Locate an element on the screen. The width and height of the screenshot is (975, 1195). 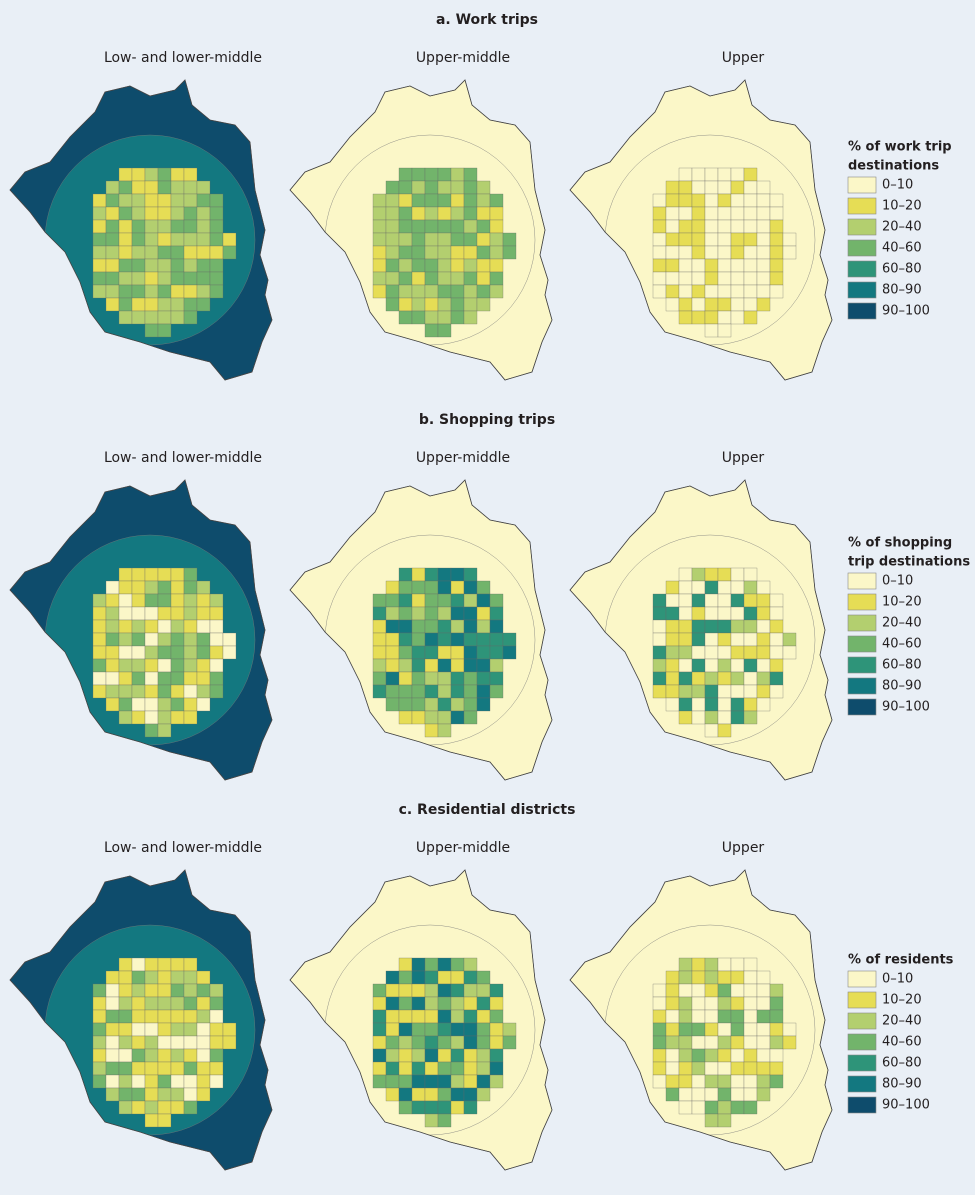
map-outline is located at coordinates (421, 630).